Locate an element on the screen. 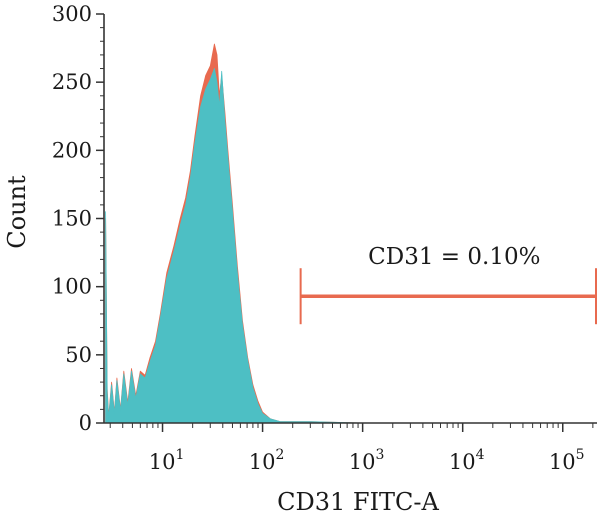  gate: CD31 = 0.10% is located at coordinates (448, 284).